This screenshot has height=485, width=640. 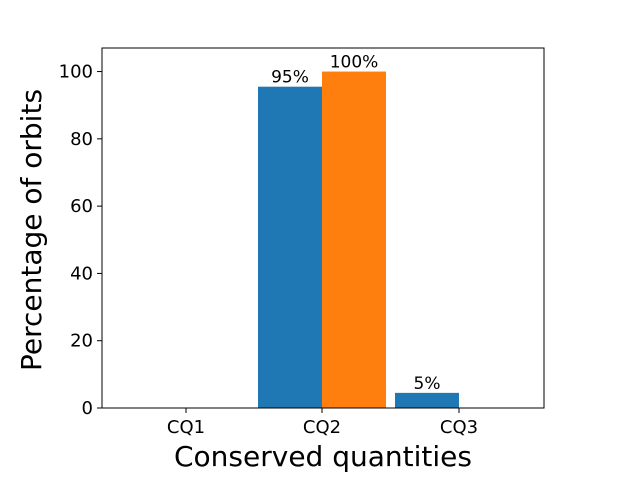 I want to click on y-tick-label: 40, so click(x=81, y=273).